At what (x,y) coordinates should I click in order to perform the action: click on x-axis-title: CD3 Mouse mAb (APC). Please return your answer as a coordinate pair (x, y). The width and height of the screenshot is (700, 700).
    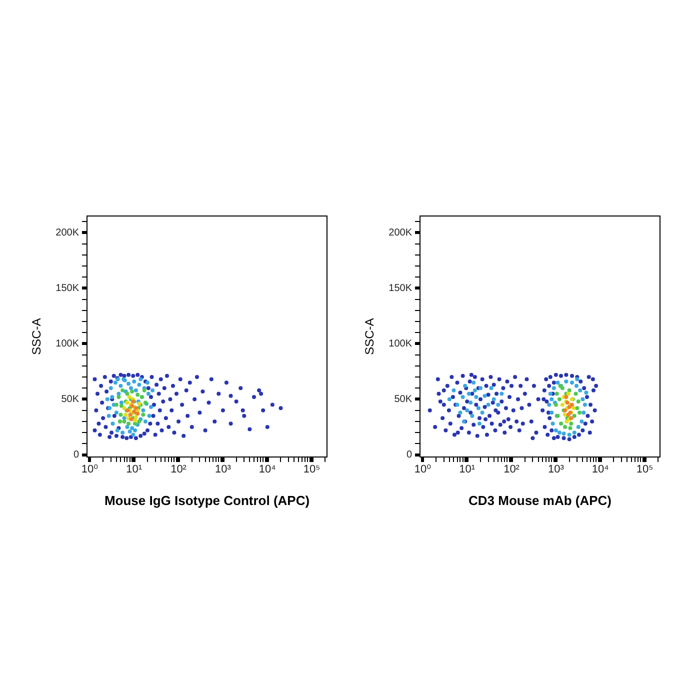
    Looking at the image, I should click on (540, 500).